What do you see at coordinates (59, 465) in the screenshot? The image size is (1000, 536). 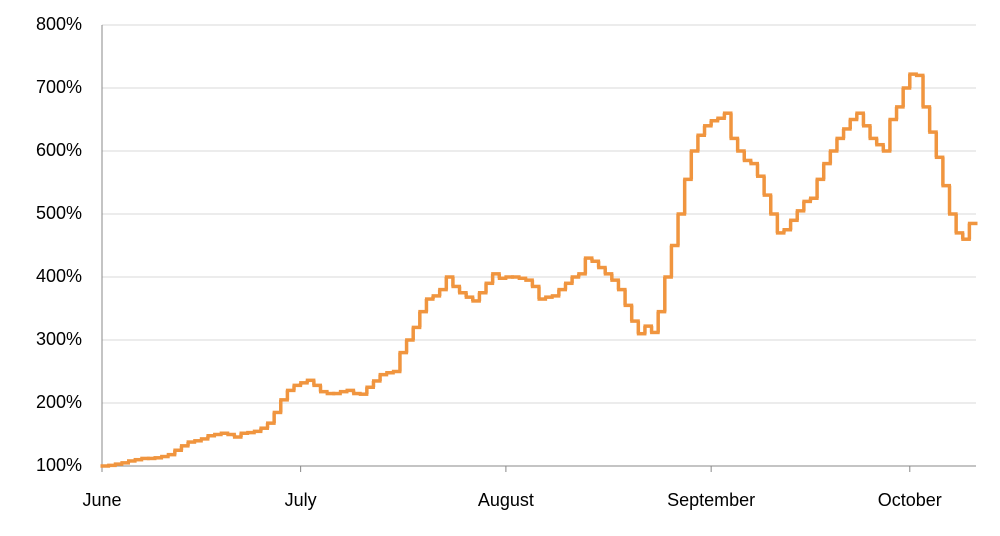 I see `y-tick-label: 100%` at bounding box center [59, 465].